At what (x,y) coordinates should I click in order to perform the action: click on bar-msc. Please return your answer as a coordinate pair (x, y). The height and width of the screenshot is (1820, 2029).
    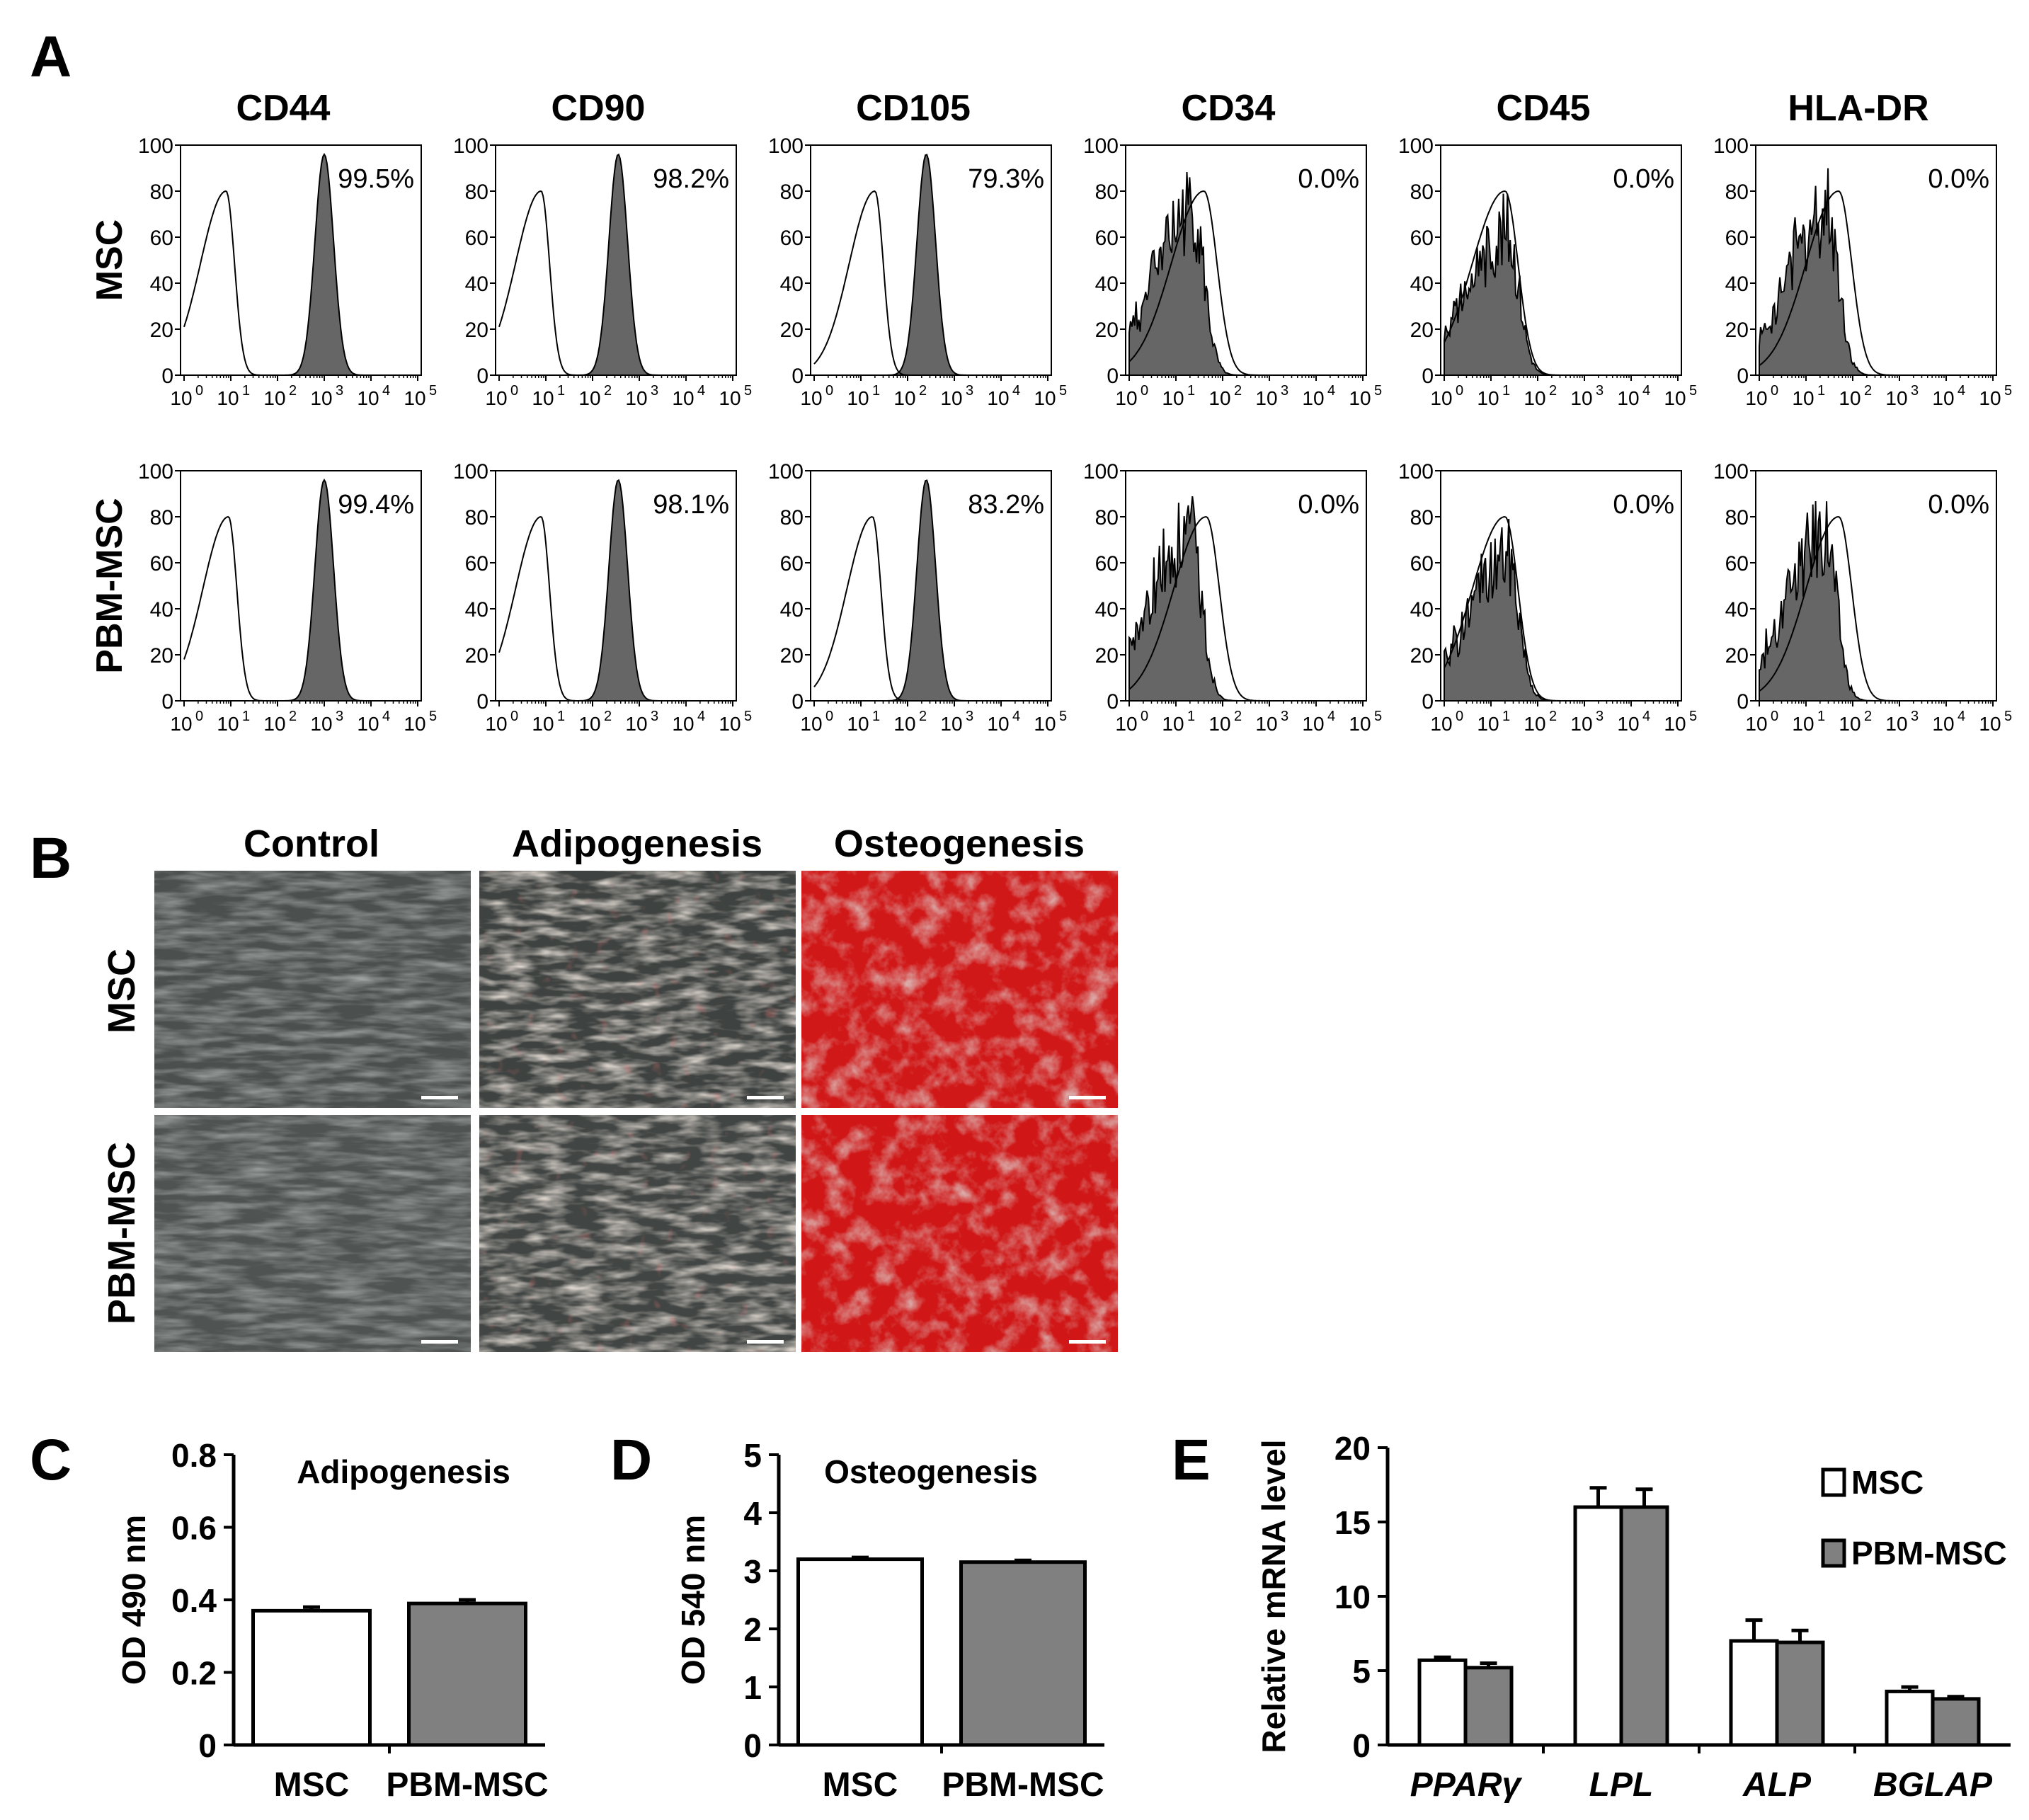
    Looking at the image, I should click on (860, 1652).